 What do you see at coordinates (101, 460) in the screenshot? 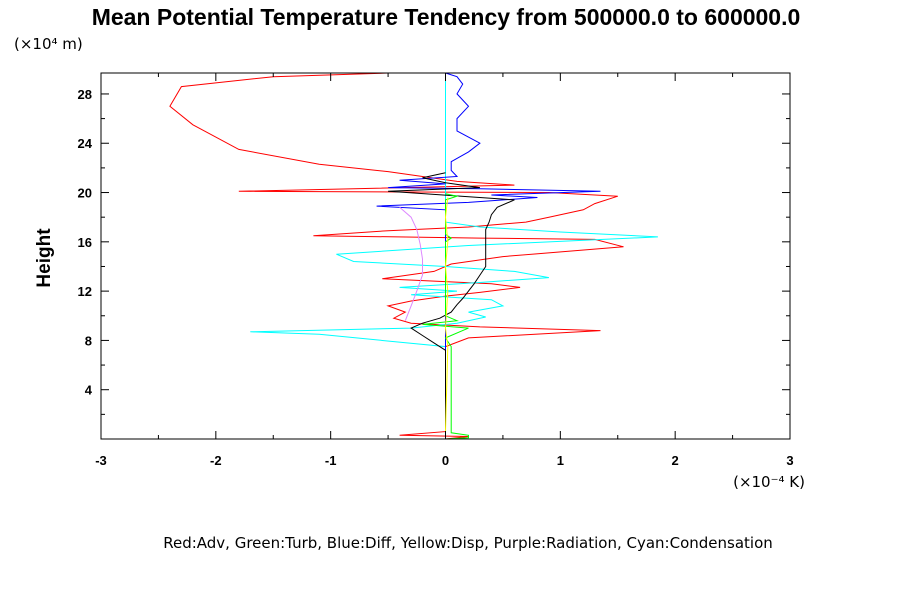
I see `x-tick-label: -3` at bounding box center [101, 460].